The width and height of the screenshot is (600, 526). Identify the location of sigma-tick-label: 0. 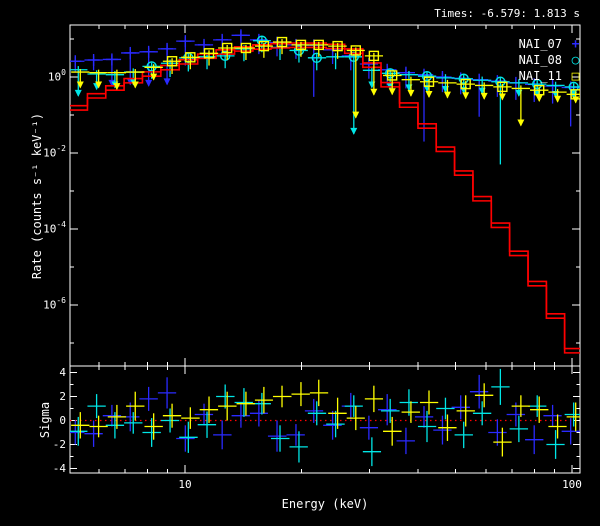
(62, 420).